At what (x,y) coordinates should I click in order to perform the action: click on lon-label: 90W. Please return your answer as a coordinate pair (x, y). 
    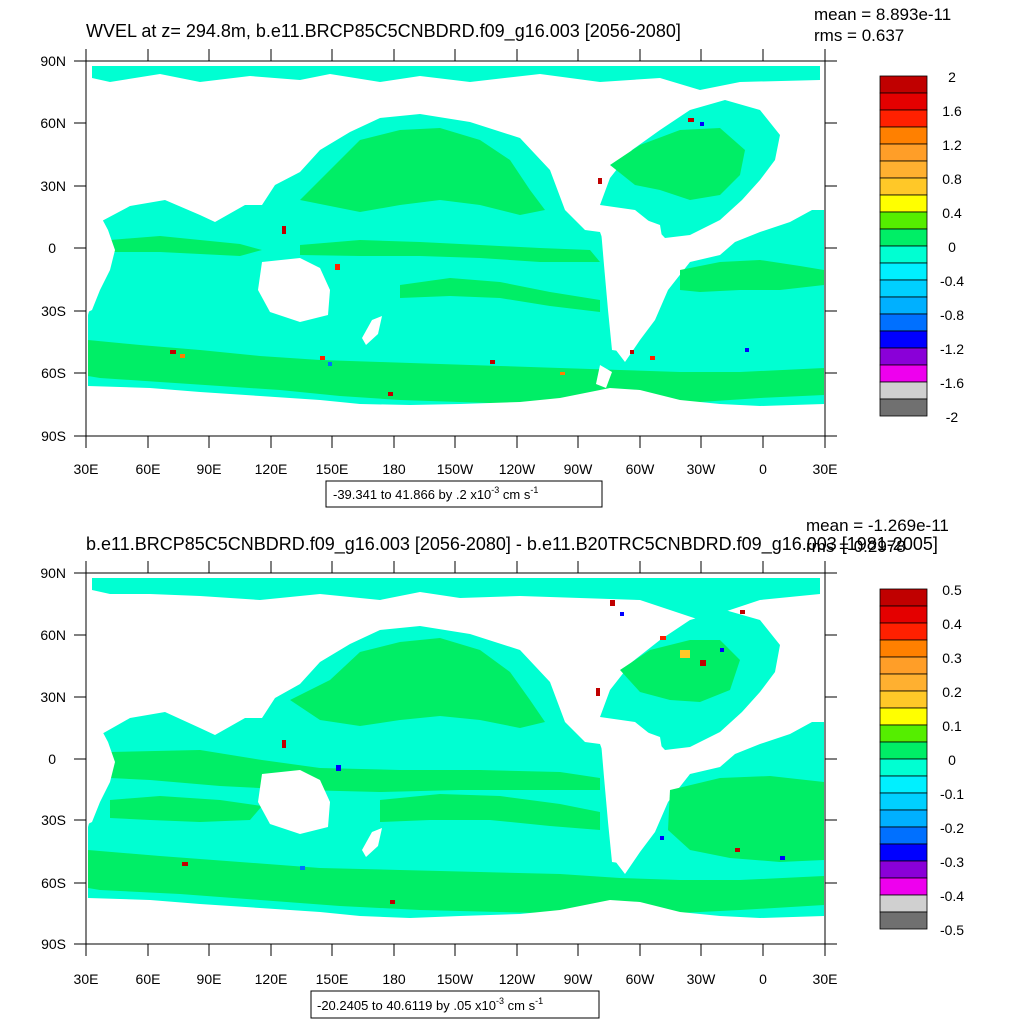
    Looking at the image, I should click on (579, 469).